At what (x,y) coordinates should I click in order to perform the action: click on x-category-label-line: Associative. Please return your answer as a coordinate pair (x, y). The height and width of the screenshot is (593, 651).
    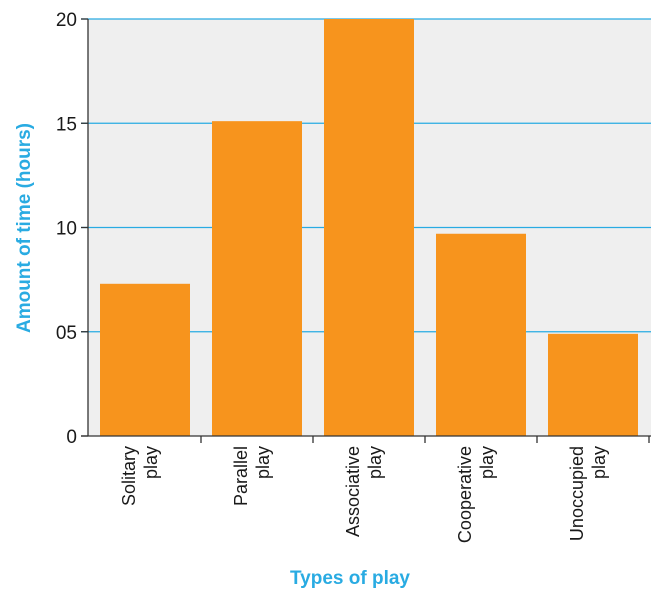
    Looking at the image, I should click on (353, 491).